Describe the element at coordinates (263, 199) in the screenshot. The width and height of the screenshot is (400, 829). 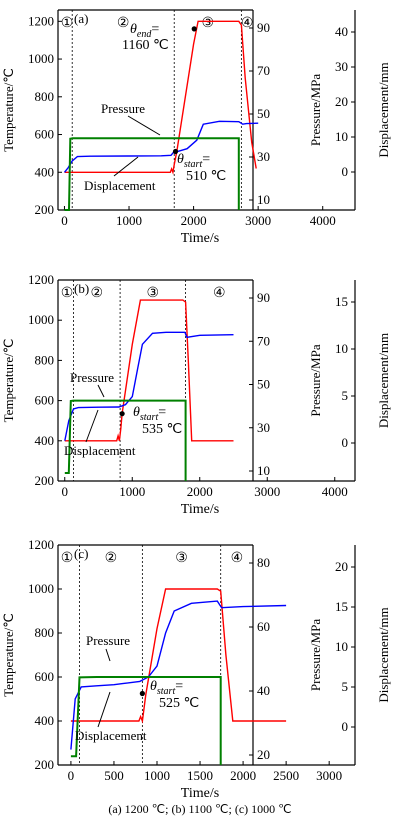
I see `panel1-pressure-tick-label: 10` at that location.